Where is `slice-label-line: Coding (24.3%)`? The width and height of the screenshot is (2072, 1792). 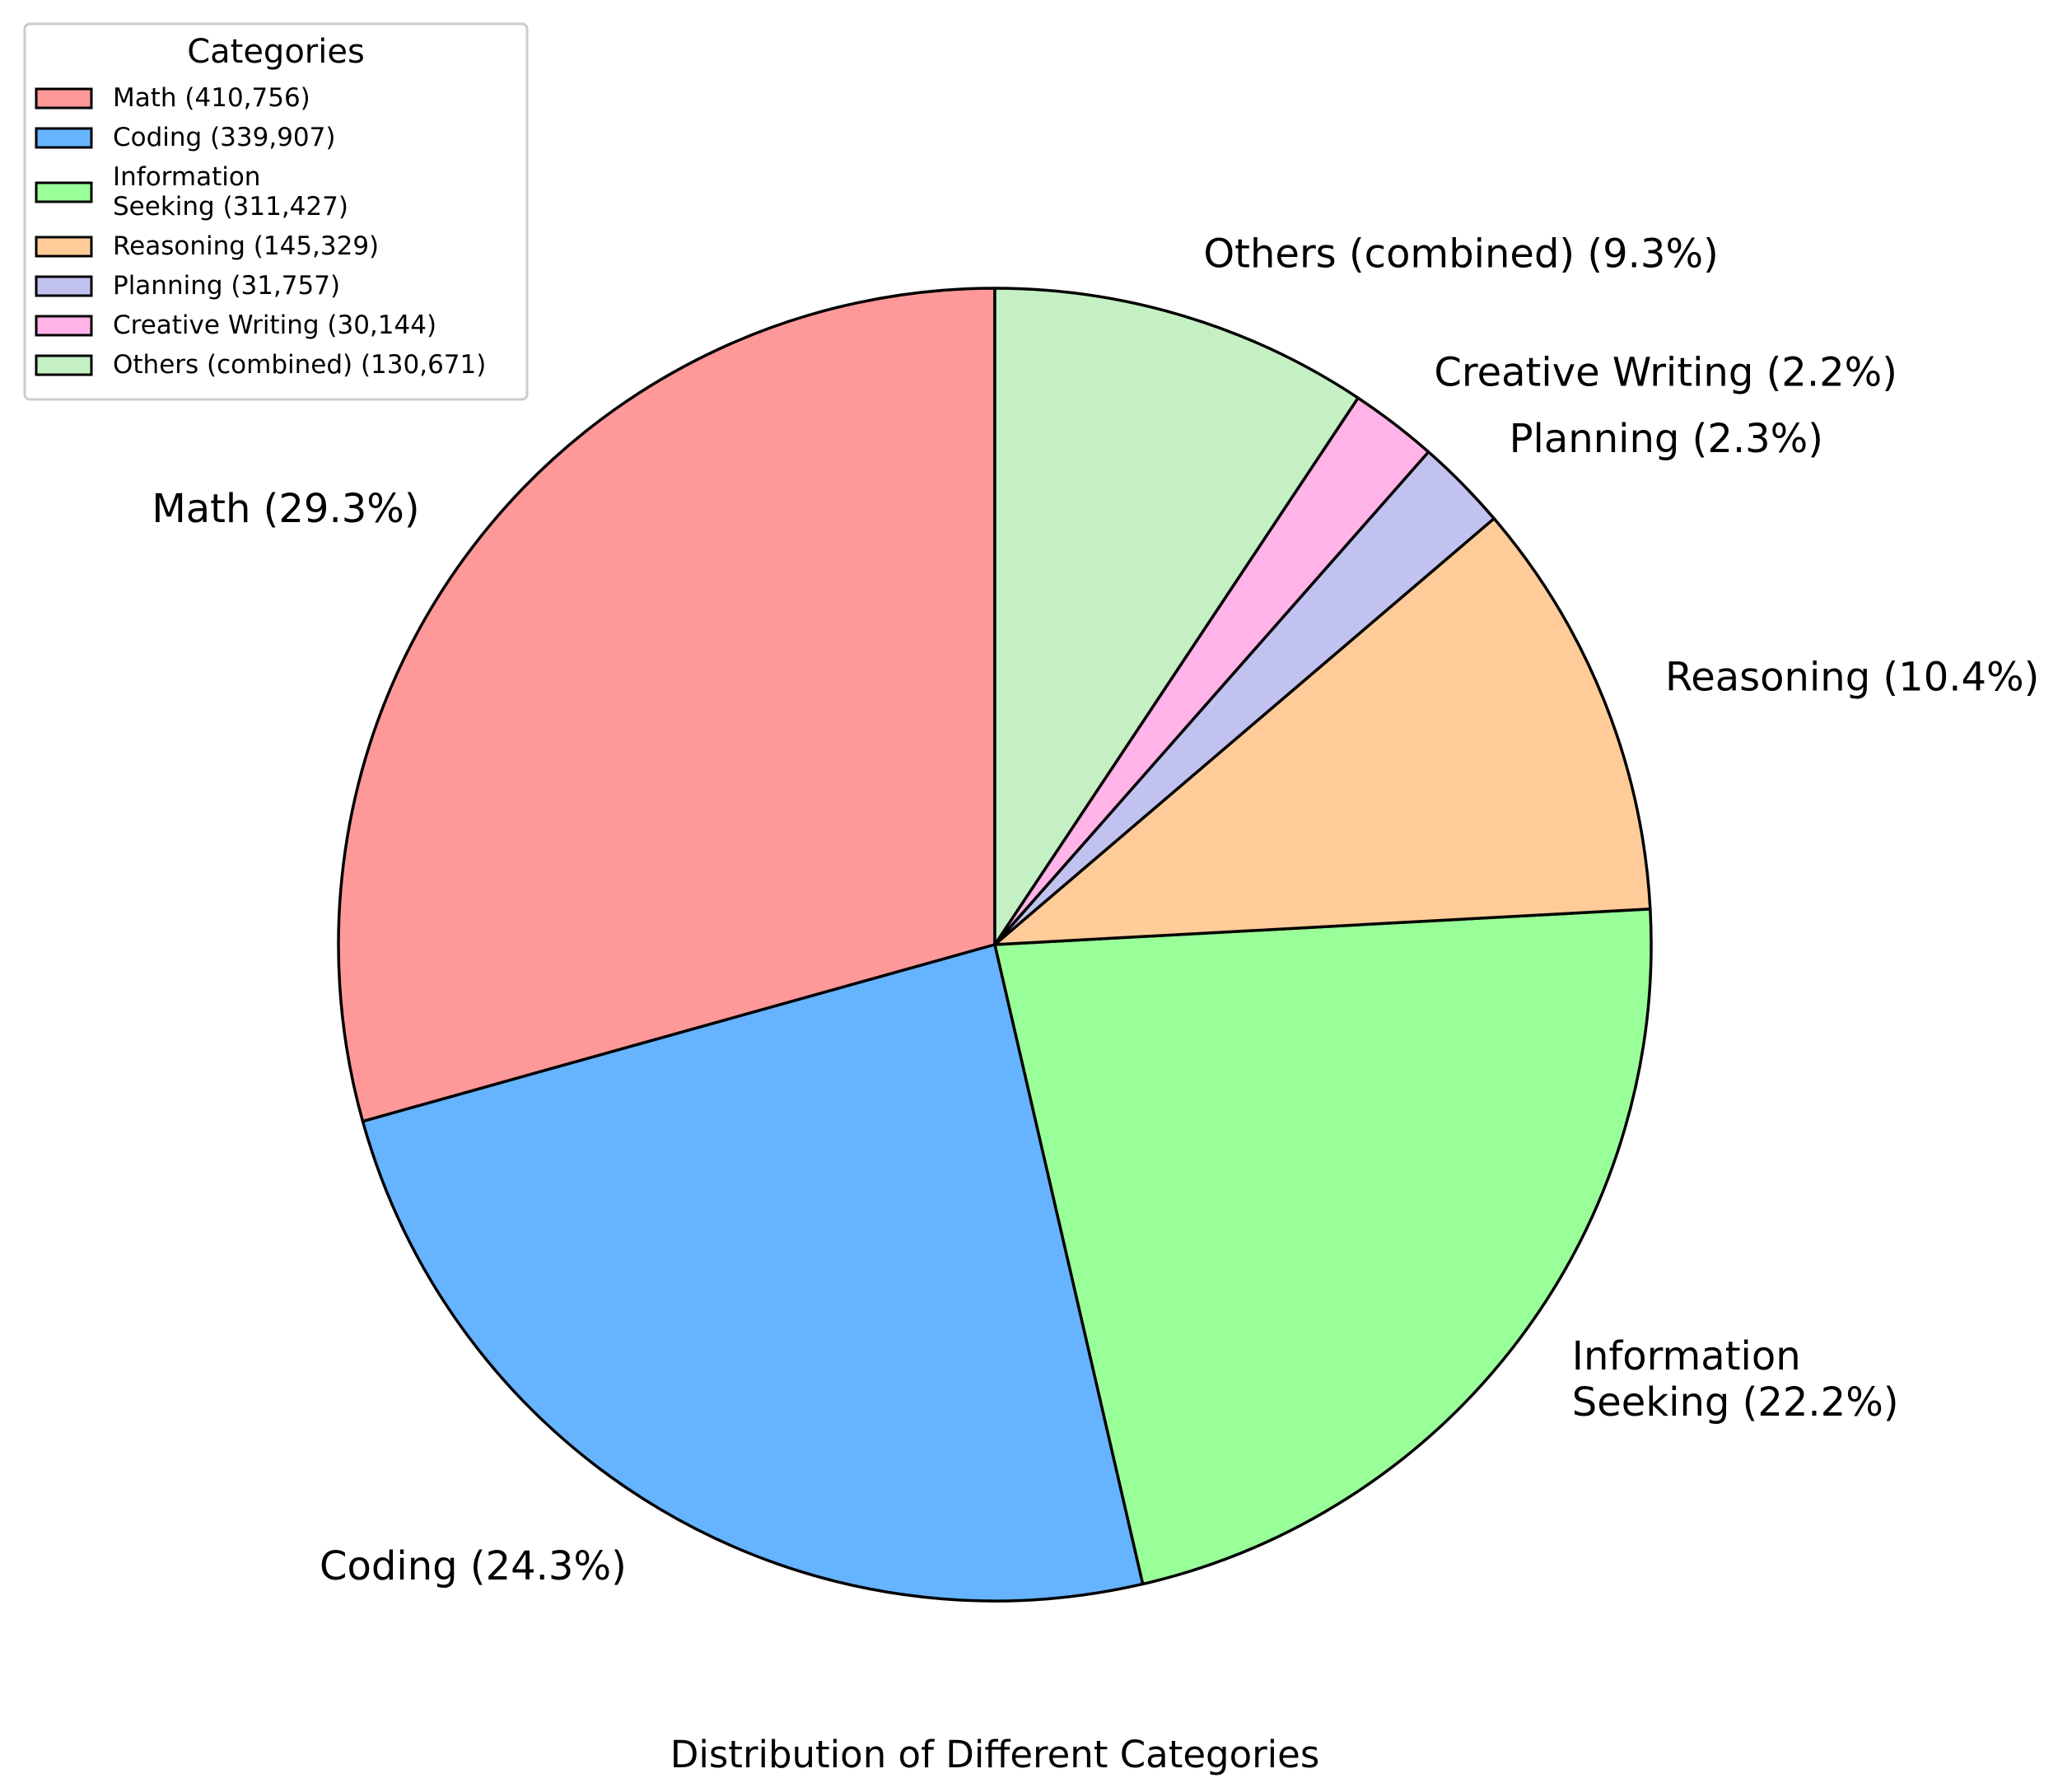 slice-label-line: Coding (24.3%) is located at coordinates (473, 1566).